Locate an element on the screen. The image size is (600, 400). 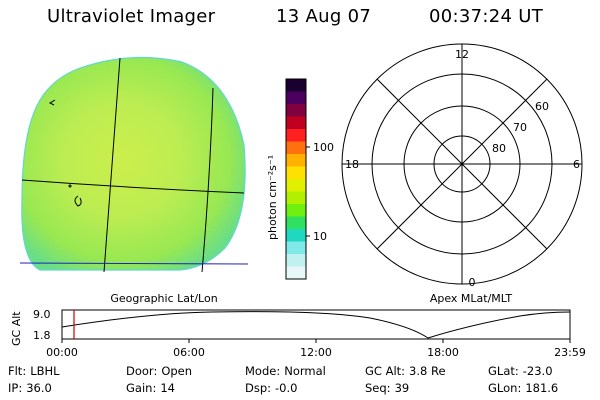
timeline-x-tick-1800: 18:00 is located at coordinates (443, 352).